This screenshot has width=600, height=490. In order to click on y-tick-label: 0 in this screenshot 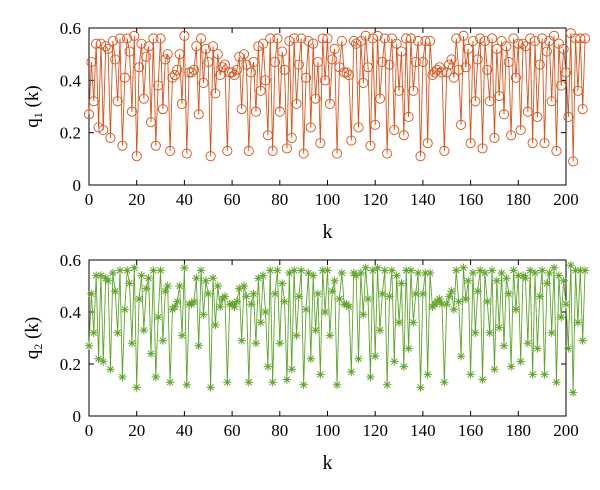, I will do `click(77, 185)`.